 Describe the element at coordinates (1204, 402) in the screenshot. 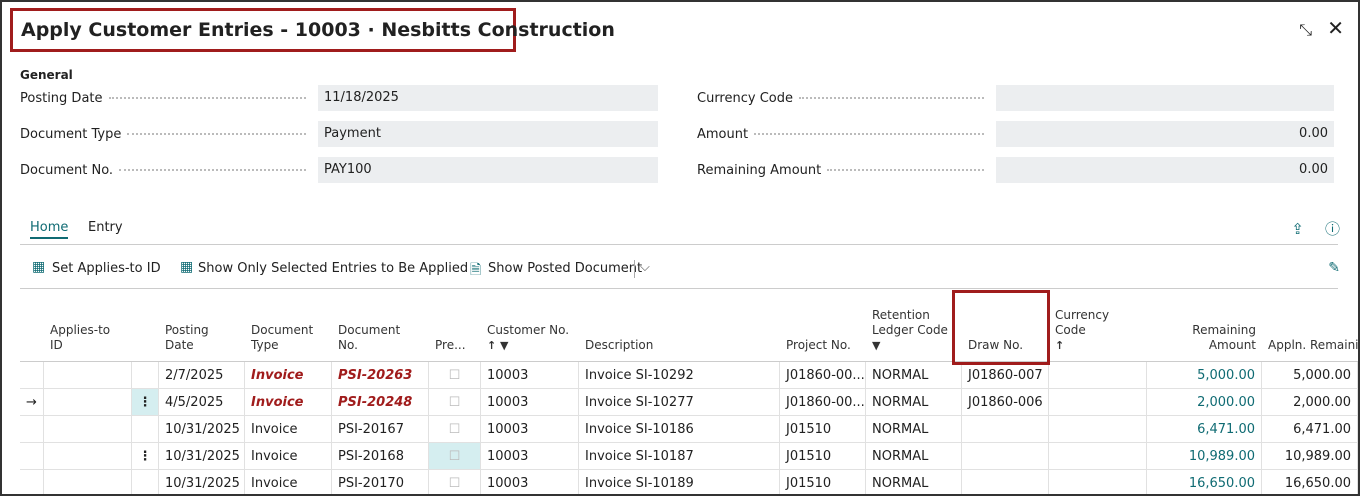

I see `table-cell: 2,000.00` at that location.